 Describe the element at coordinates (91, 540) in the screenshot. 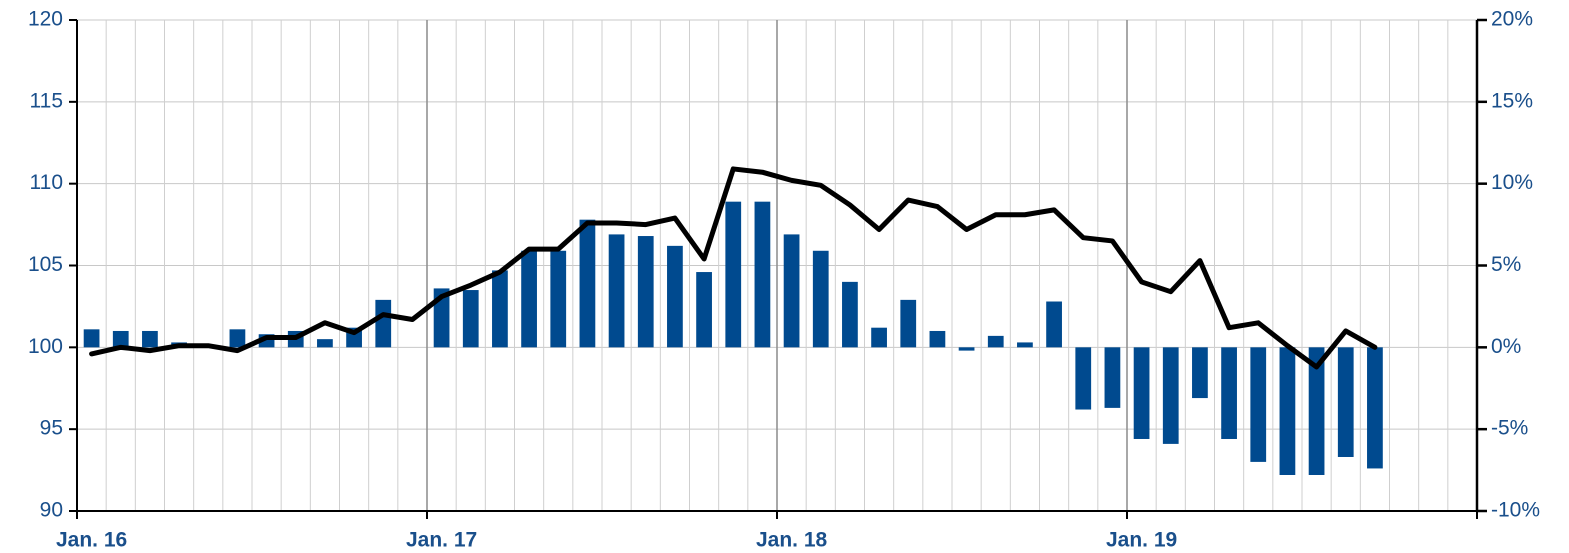

I see `x-tick-label: Jan. 16` at that location.